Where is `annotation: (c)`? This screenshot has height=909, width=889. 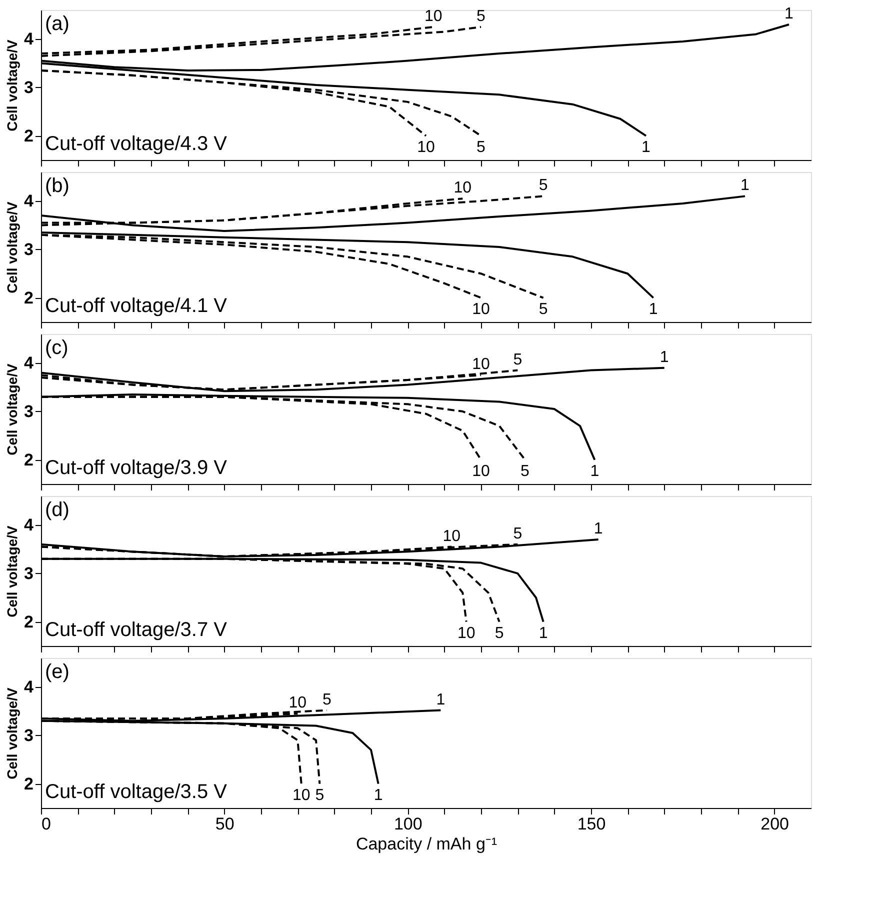 annotation: (c) is located at coordinates (56, 348).